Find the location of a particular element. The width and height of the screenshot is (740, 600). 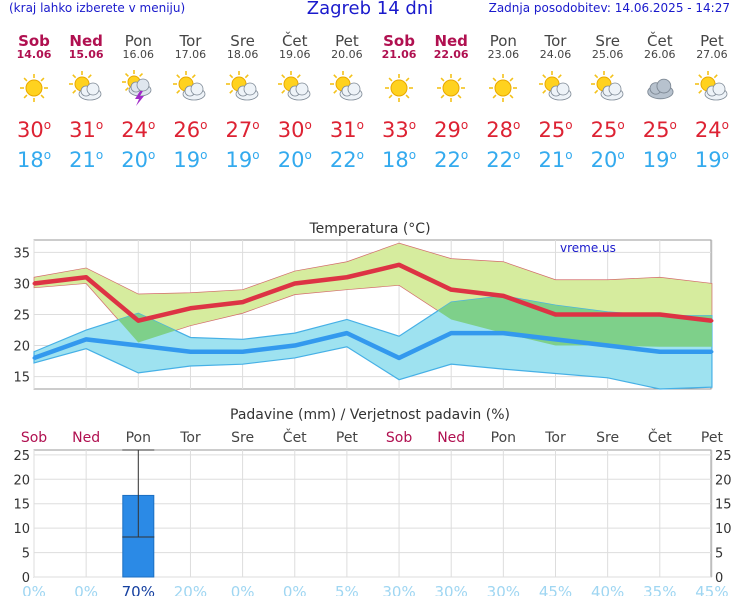

min-temp: 18o is located at coordinates (399, 157).